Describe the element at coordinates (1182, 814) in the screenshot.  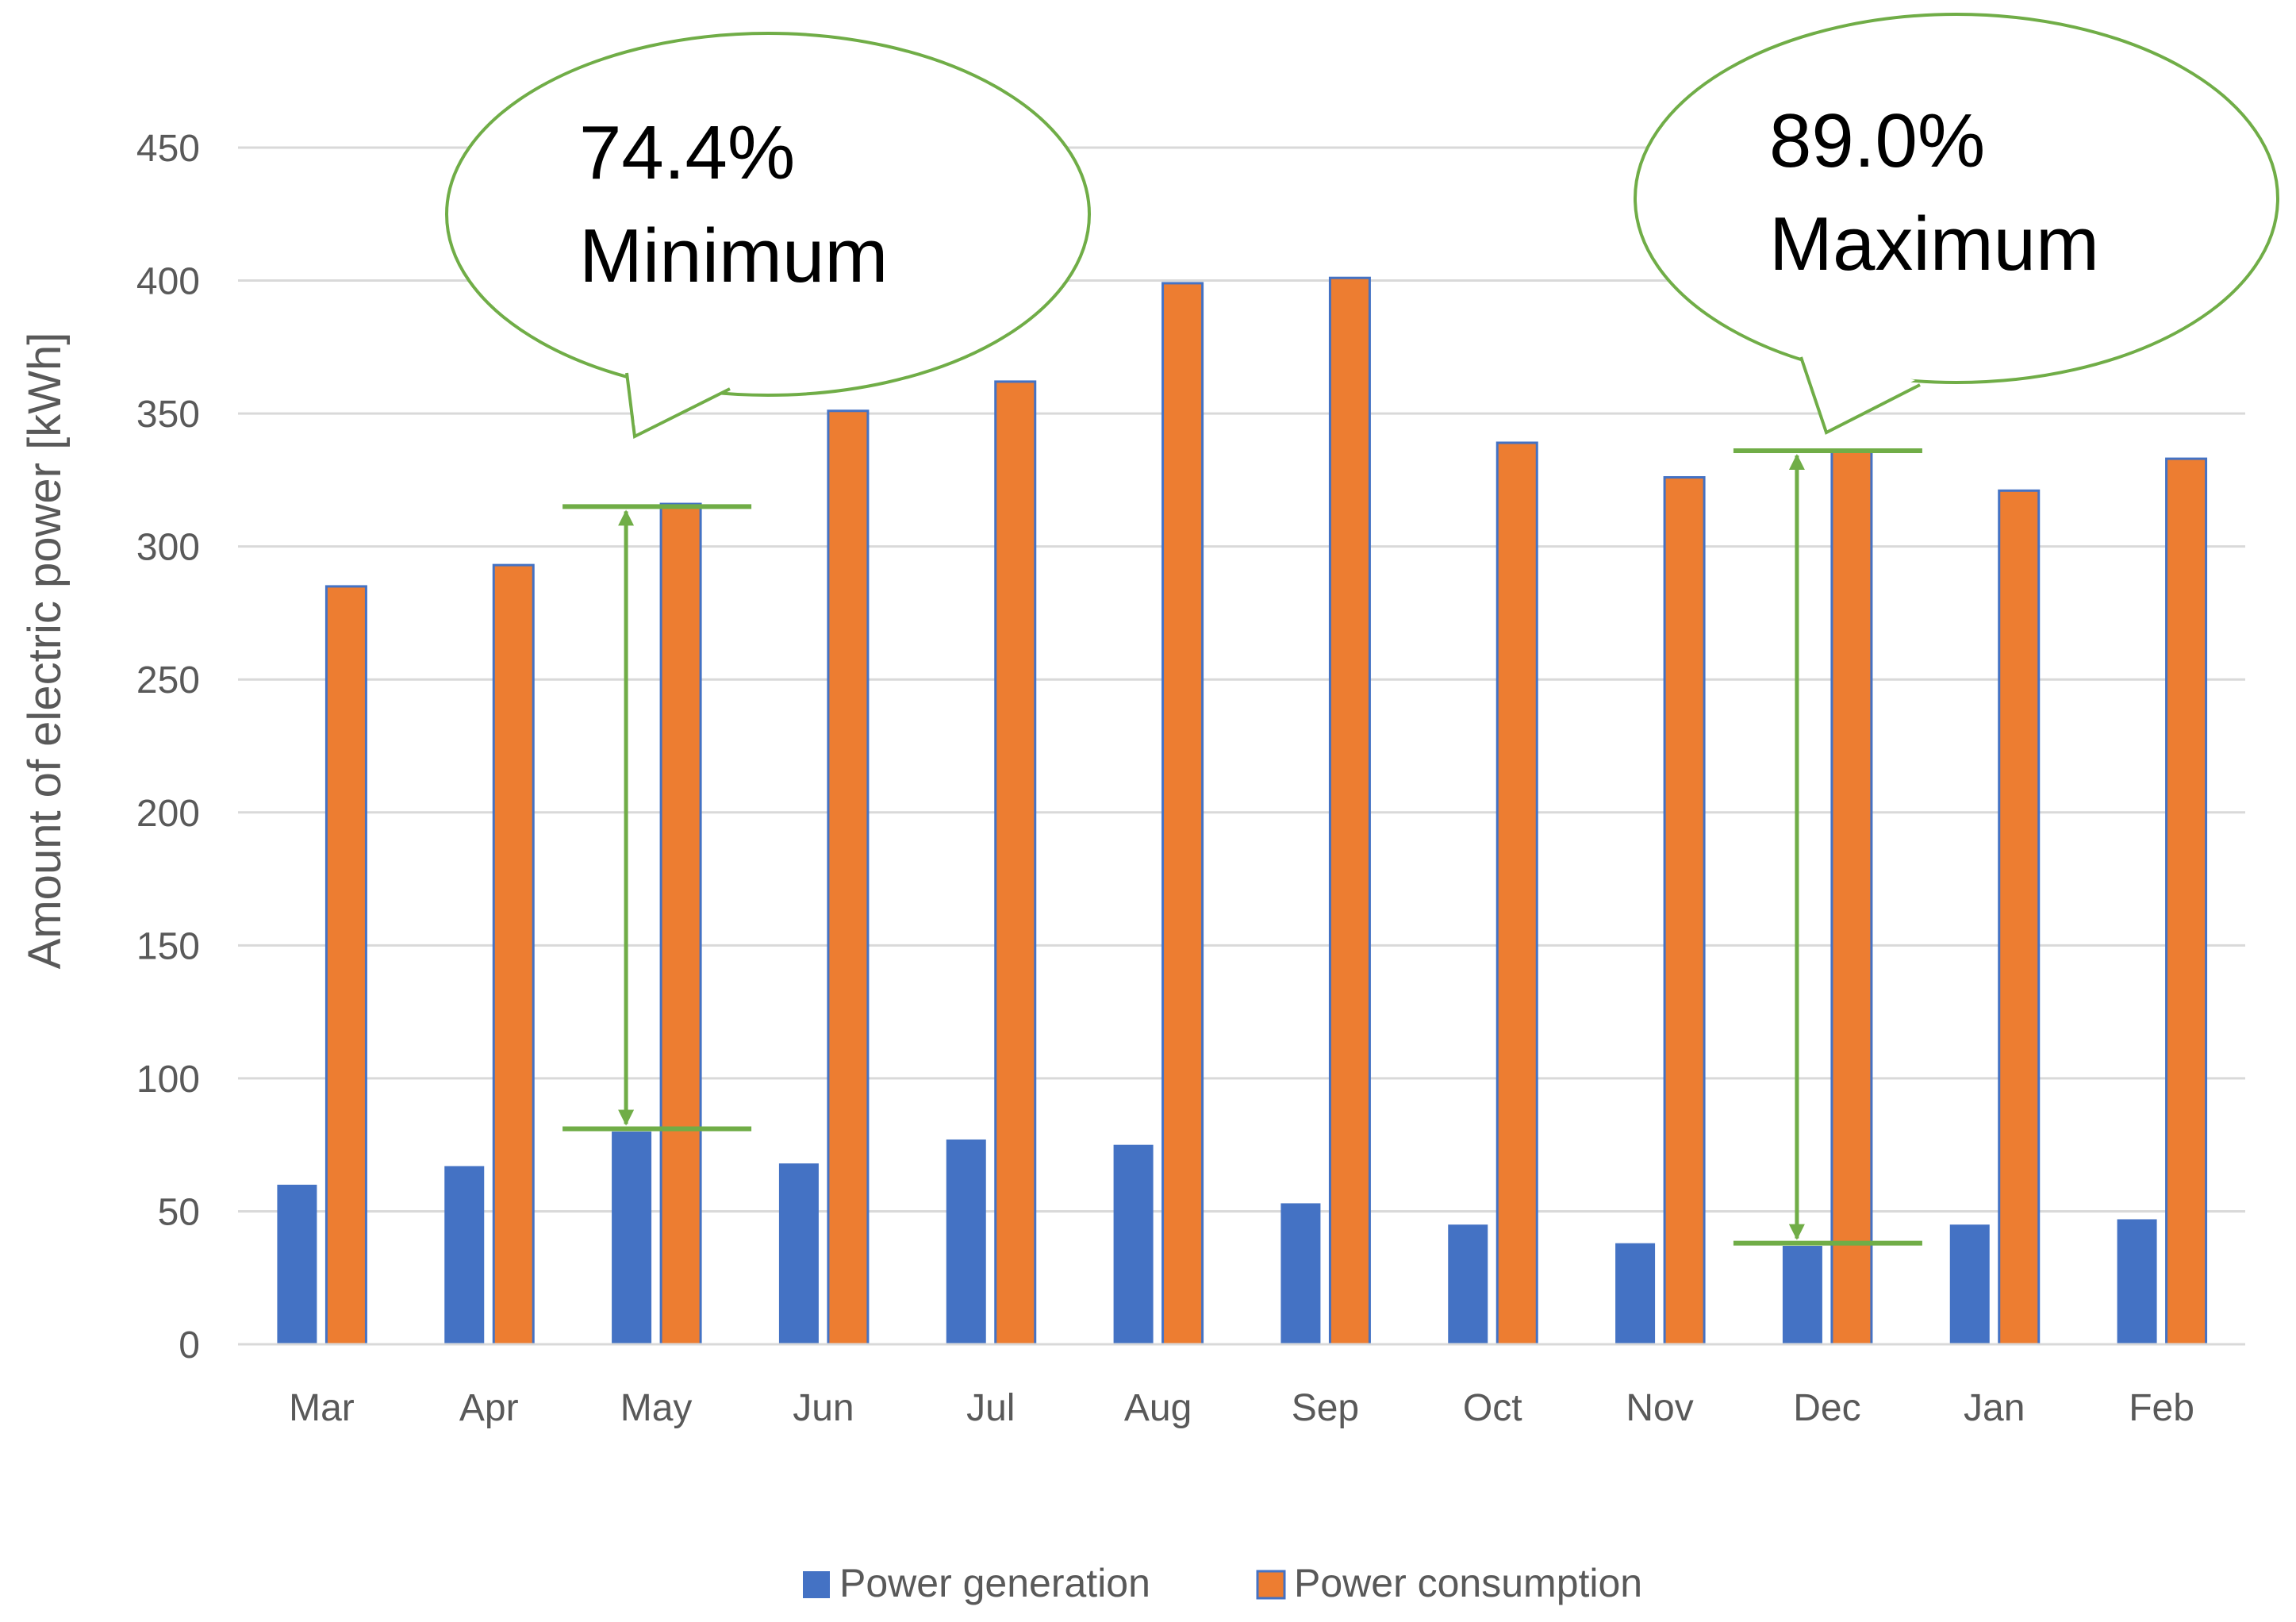
I see `bar-power-consumption-aug` at that location.